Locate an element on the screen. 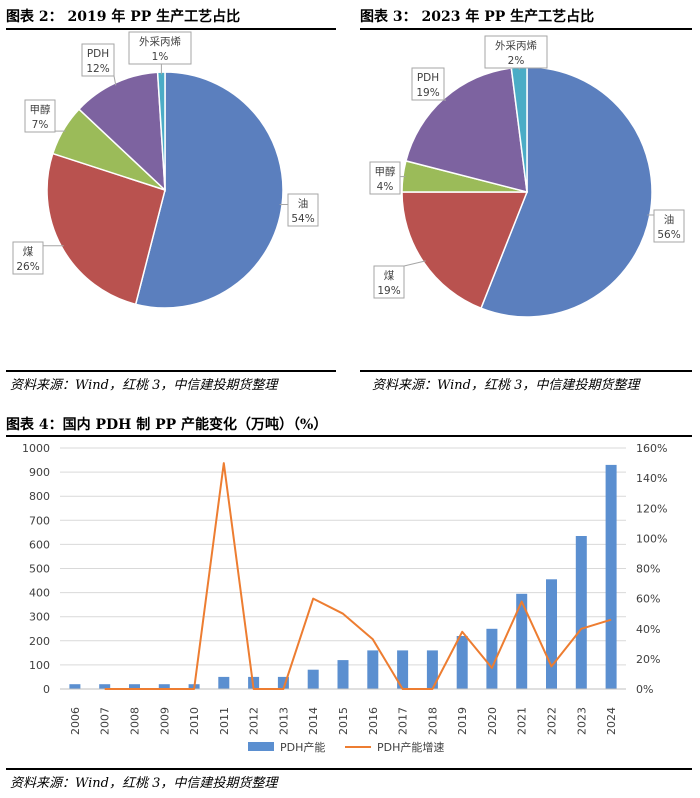  pie-label-4: 外采丙烯 1% is located at coordinates (160, 53).